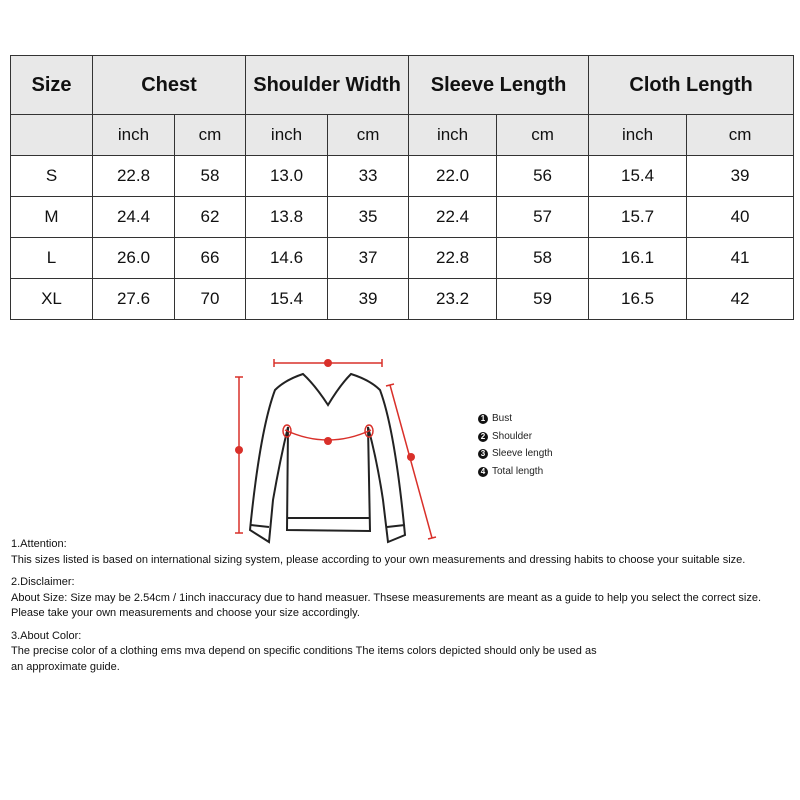 Image resolution: width=800 pixels, height=800 pixels. I want to click on header-chest: Chest, so click(169, 85).